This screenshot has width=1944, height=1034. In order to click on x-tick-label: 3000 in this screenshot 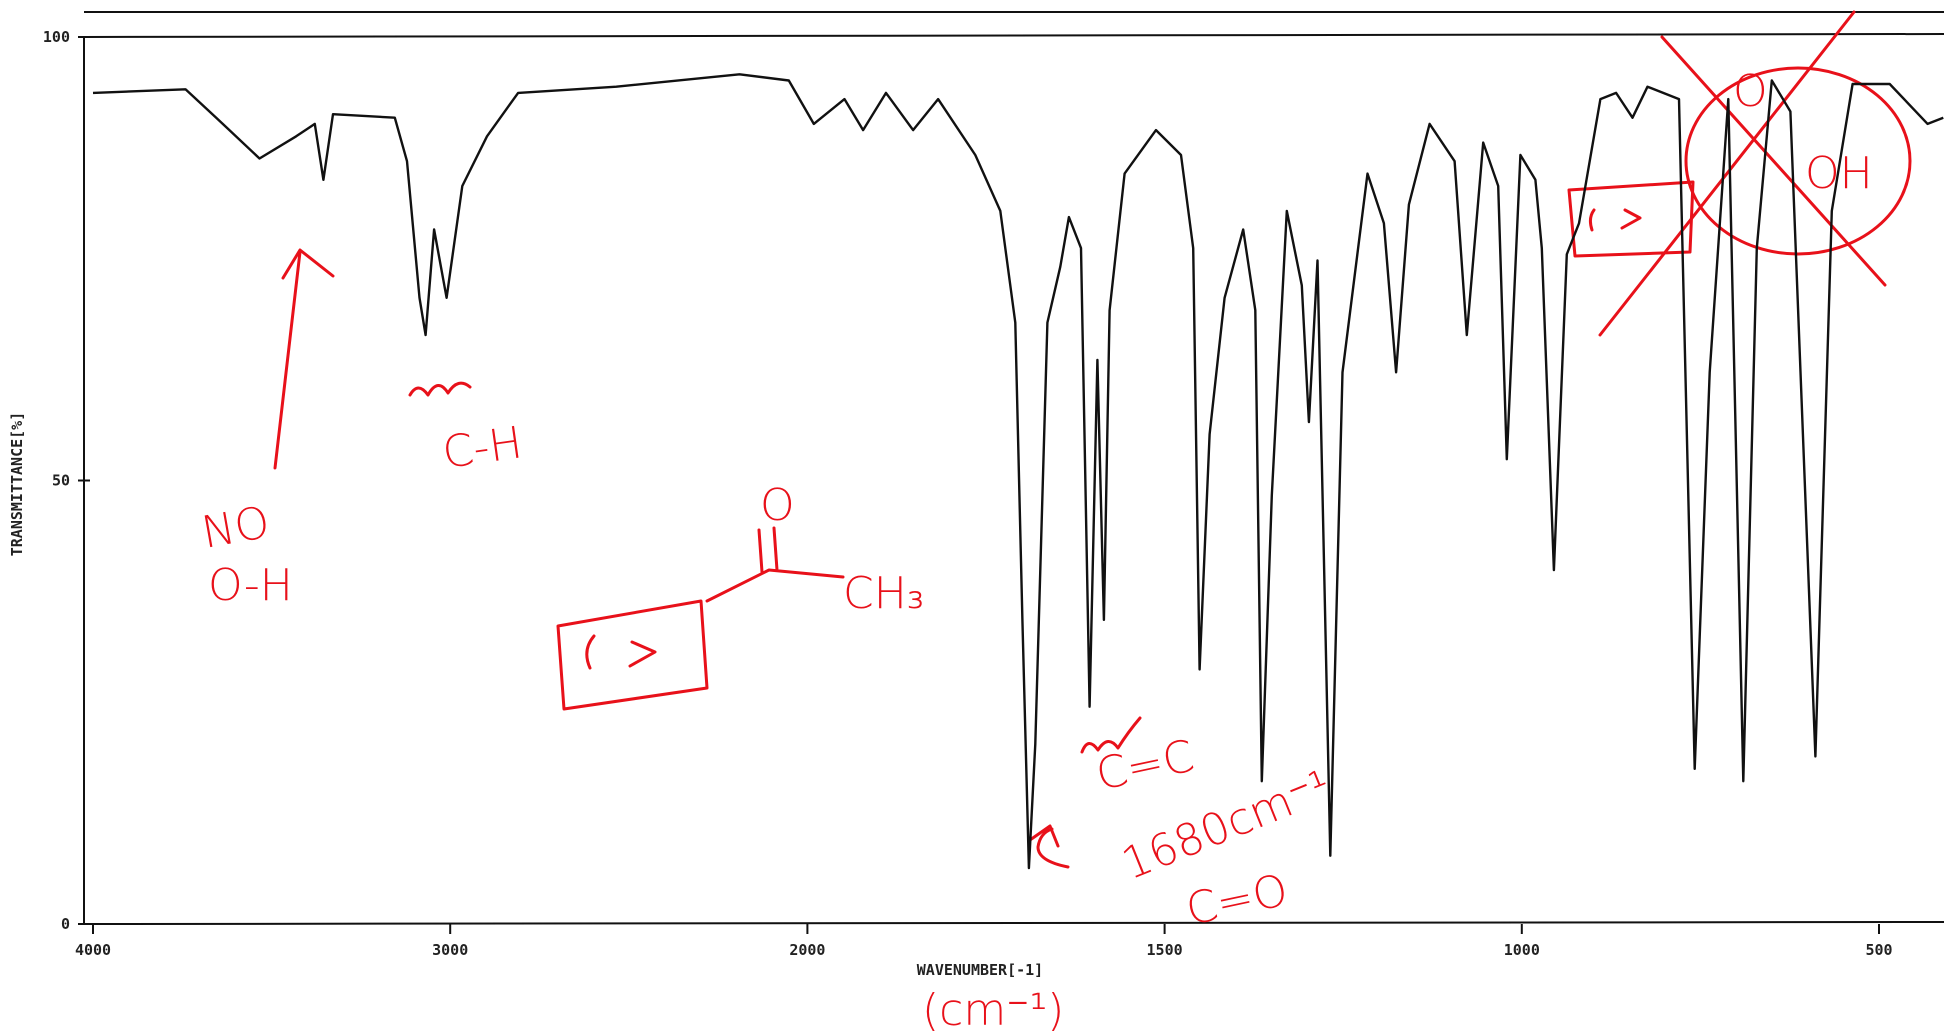, I will do `click(450, 950)`.